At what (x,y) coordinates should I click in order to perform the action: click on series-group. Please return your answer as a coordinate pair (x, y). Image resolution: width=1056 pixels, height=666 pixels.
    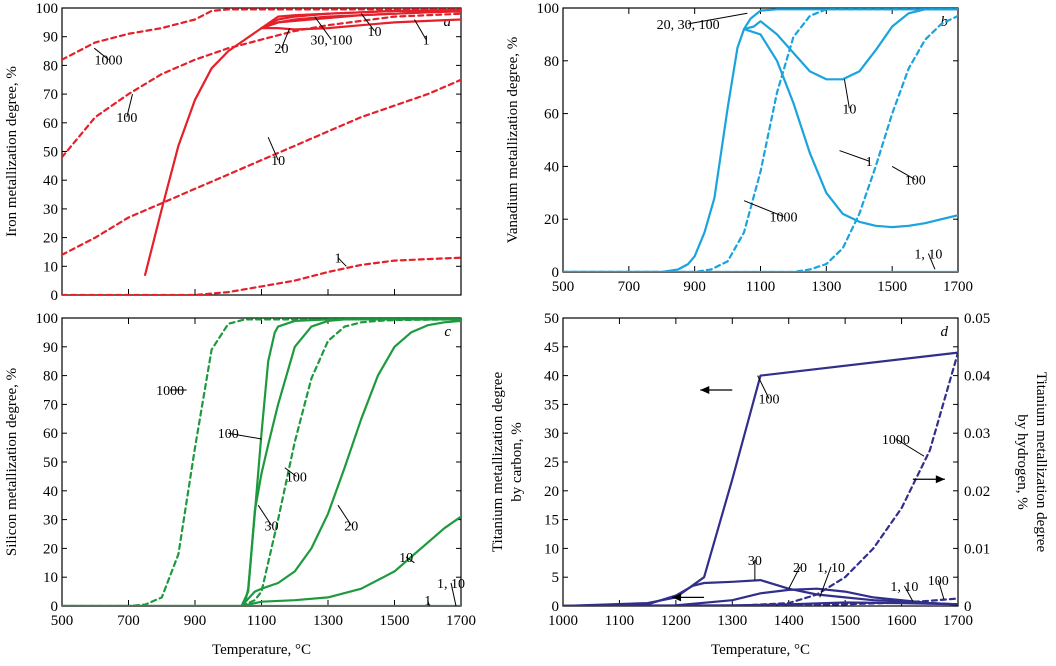
    Looking at the image, I should click on (760, 478).